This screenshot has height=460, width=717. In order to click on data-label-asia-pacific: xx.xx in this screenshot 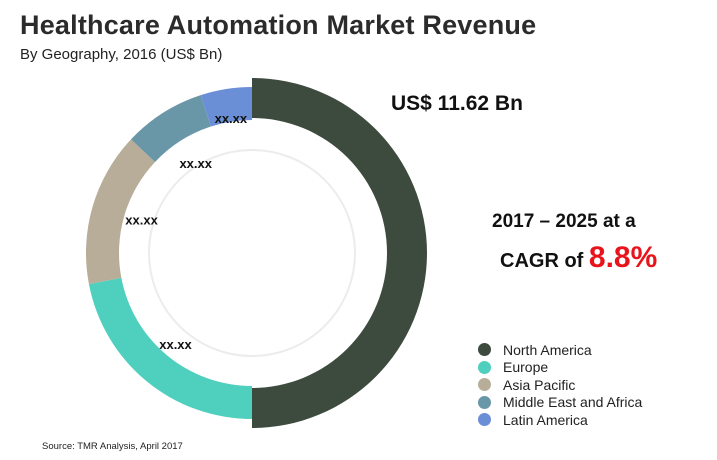, I will do `click(141, 219)`.